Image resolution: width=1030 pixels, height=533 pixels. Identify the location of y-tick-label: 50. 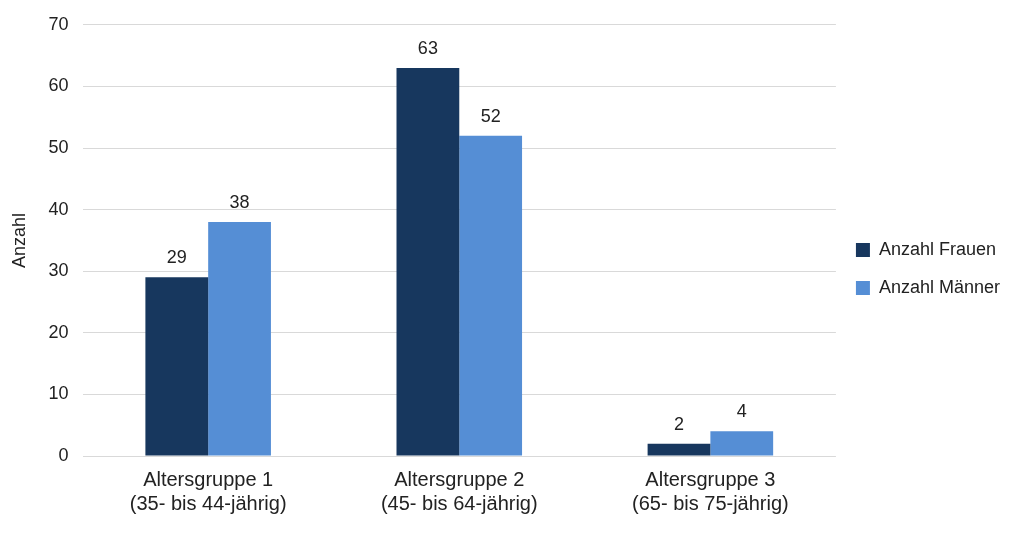
(58, 146).